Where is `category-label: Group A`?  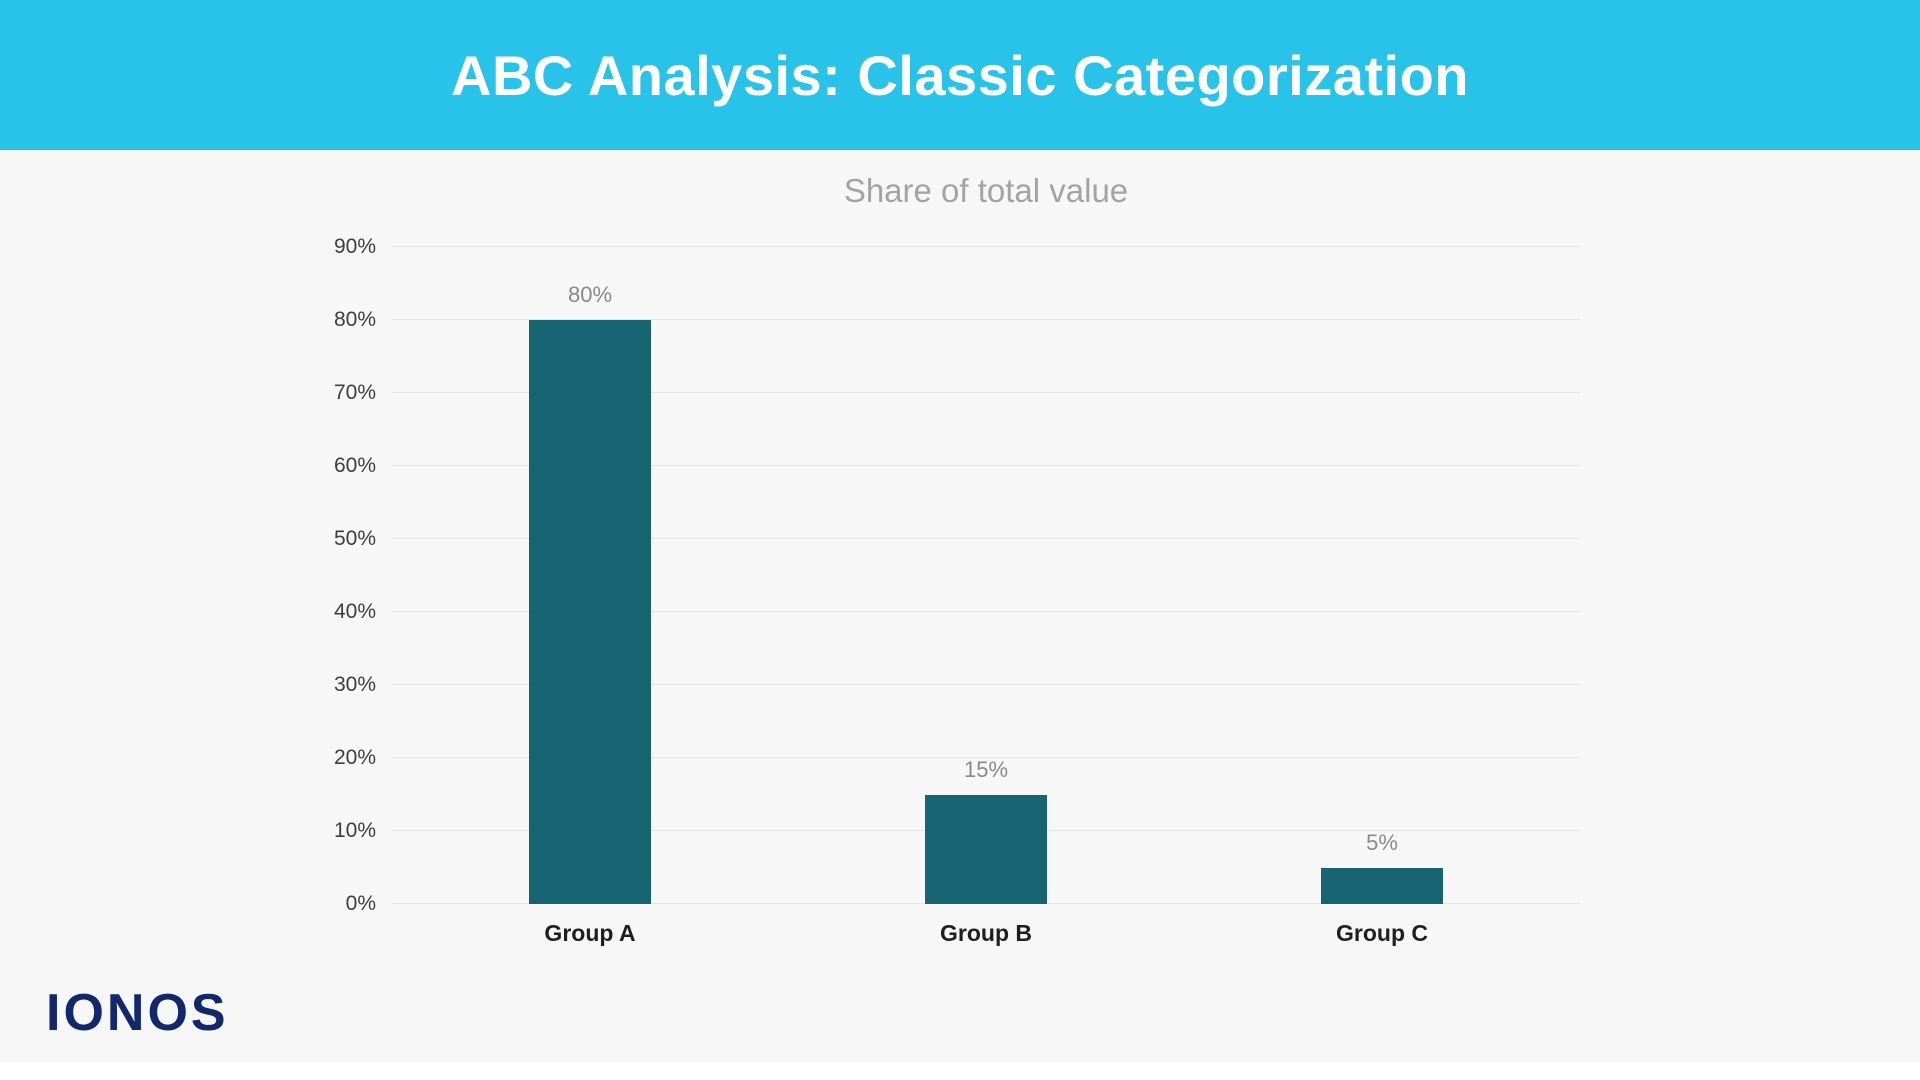 category-label: Group A is located at coordinates (590, 933).